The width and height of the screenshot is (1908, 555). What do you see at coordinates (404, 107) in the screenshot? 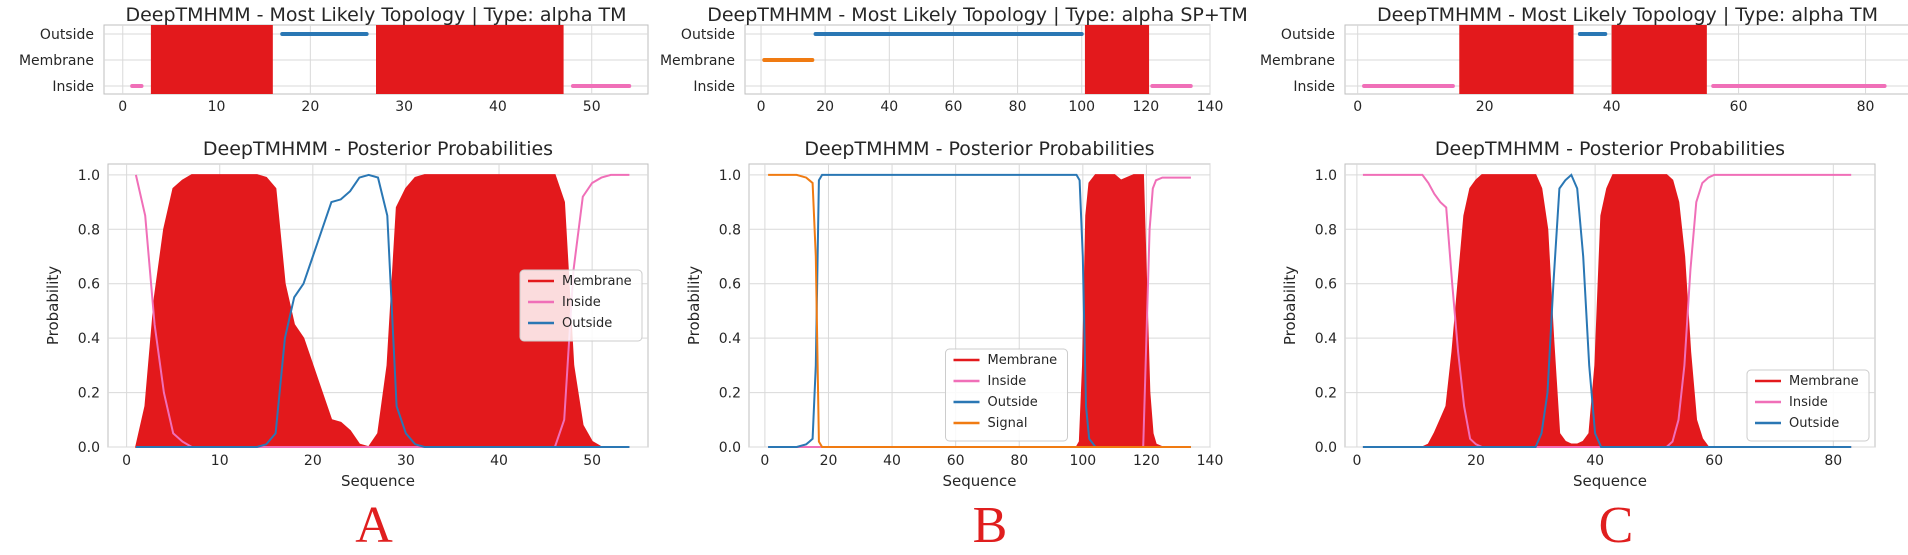
I see `panel-a-topology-xtick: 30` at bounding box center [404, 107].